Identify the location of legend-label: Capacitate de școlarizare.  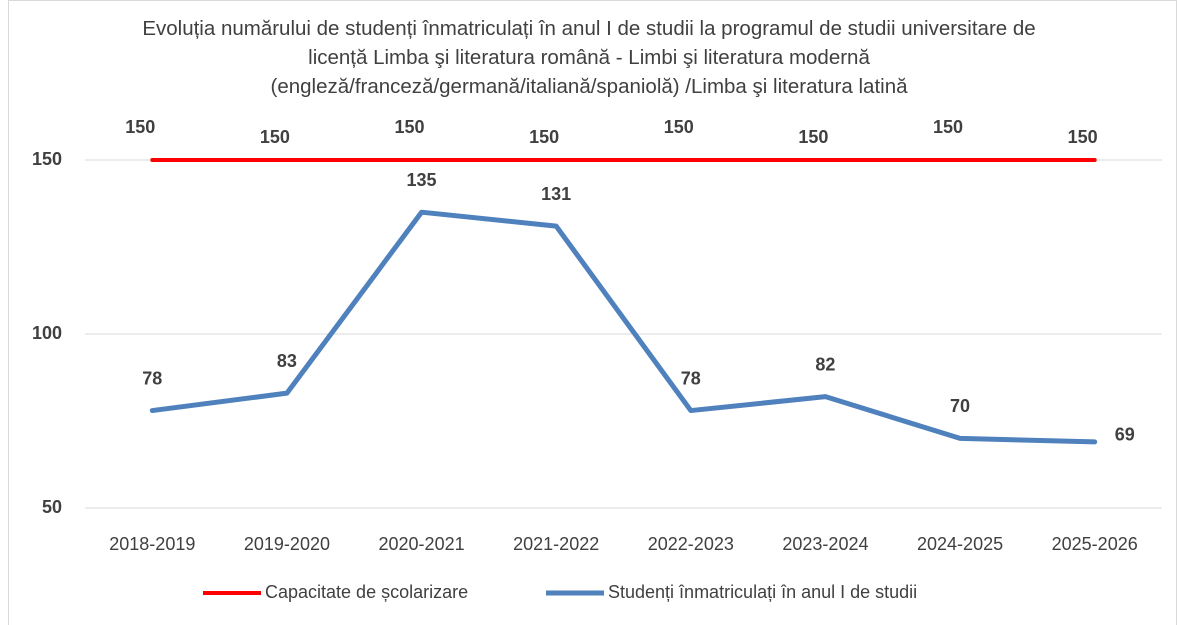
(366, 592).